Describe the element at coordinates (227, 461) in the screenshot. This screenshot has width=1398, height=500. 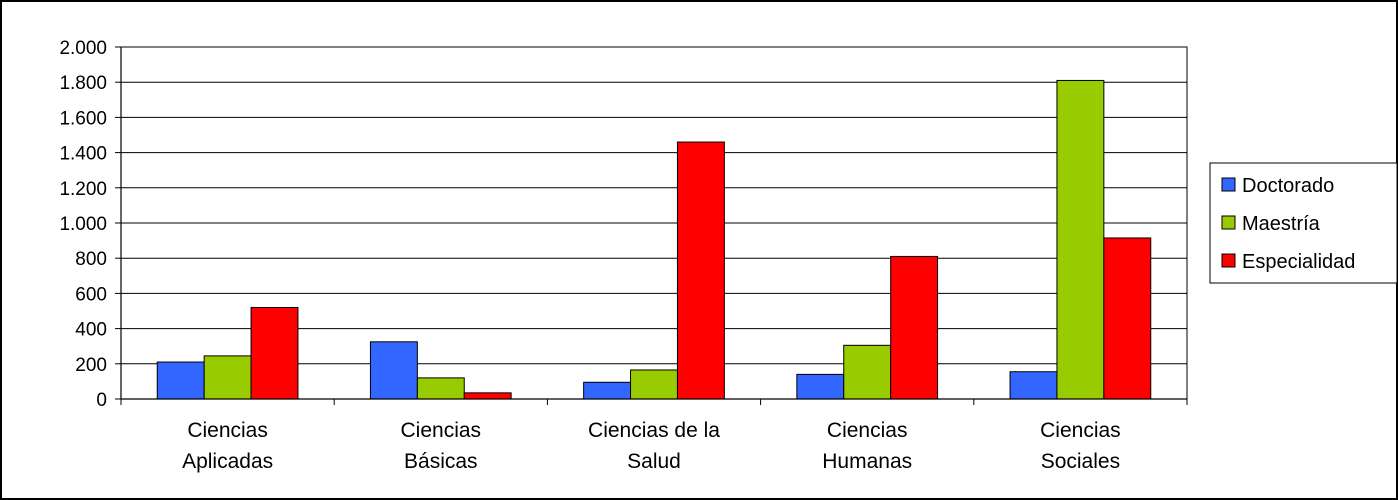
I see `x-category-label-line: Aplicadas` at that location.